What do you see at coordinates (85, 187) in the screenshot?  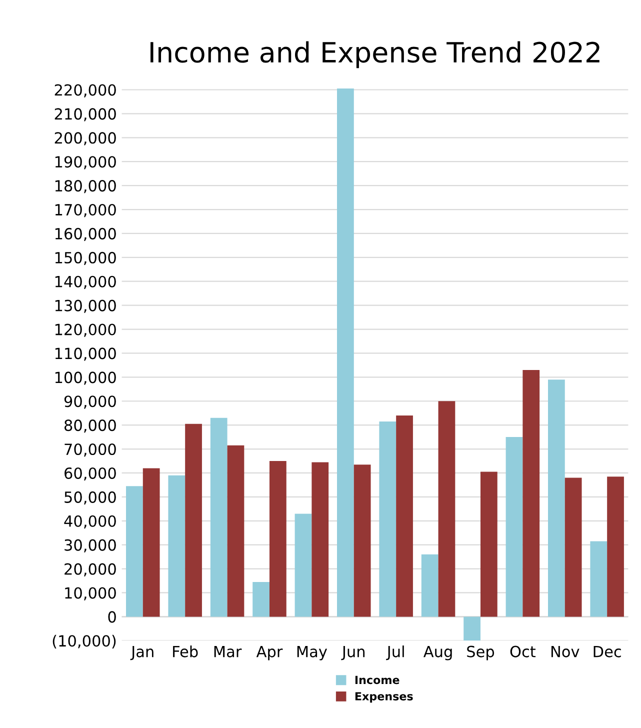 I see `y-tick-label: 180,000` at bounding box center [85, 187].